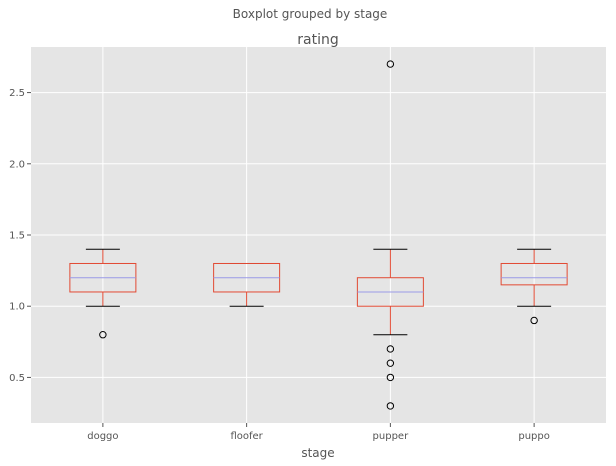 Image resolution: width=616 pixels, height=466 pixels. I want to click on y-tick-label: 0.5, so click(17, 378).